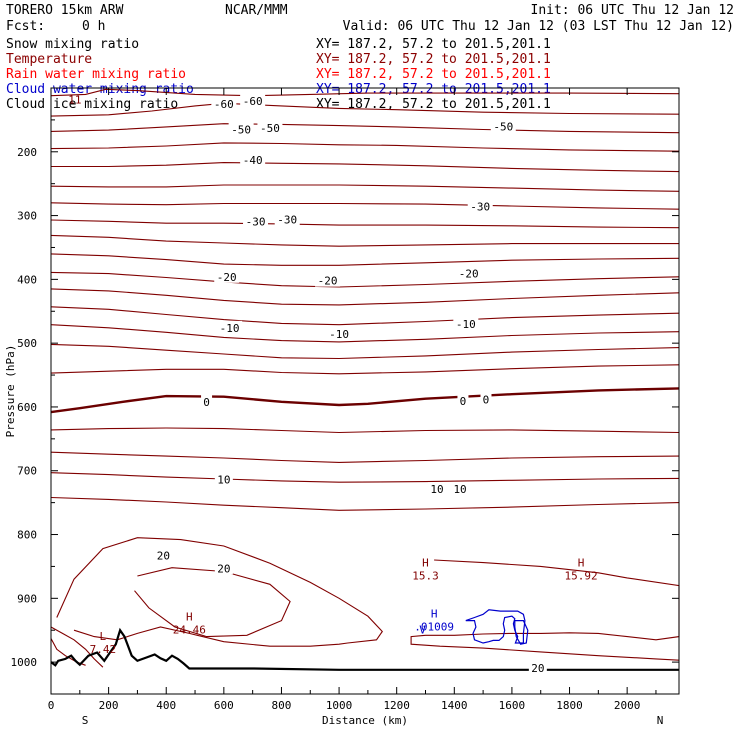 The image size is (740, 740). What do you see at coordinates (512, 705) in the screenshot?
I see `x-tick-label: 1600` at bounding box center [512, 705].